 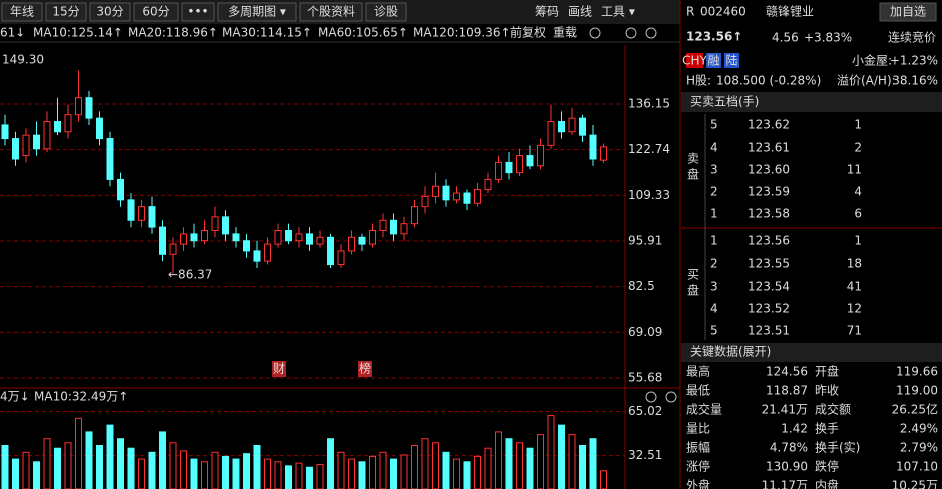 What do you see at coordinates (714, 170) in the screenshot?
I see `book-level: 3` at bounding box center [714, 170].